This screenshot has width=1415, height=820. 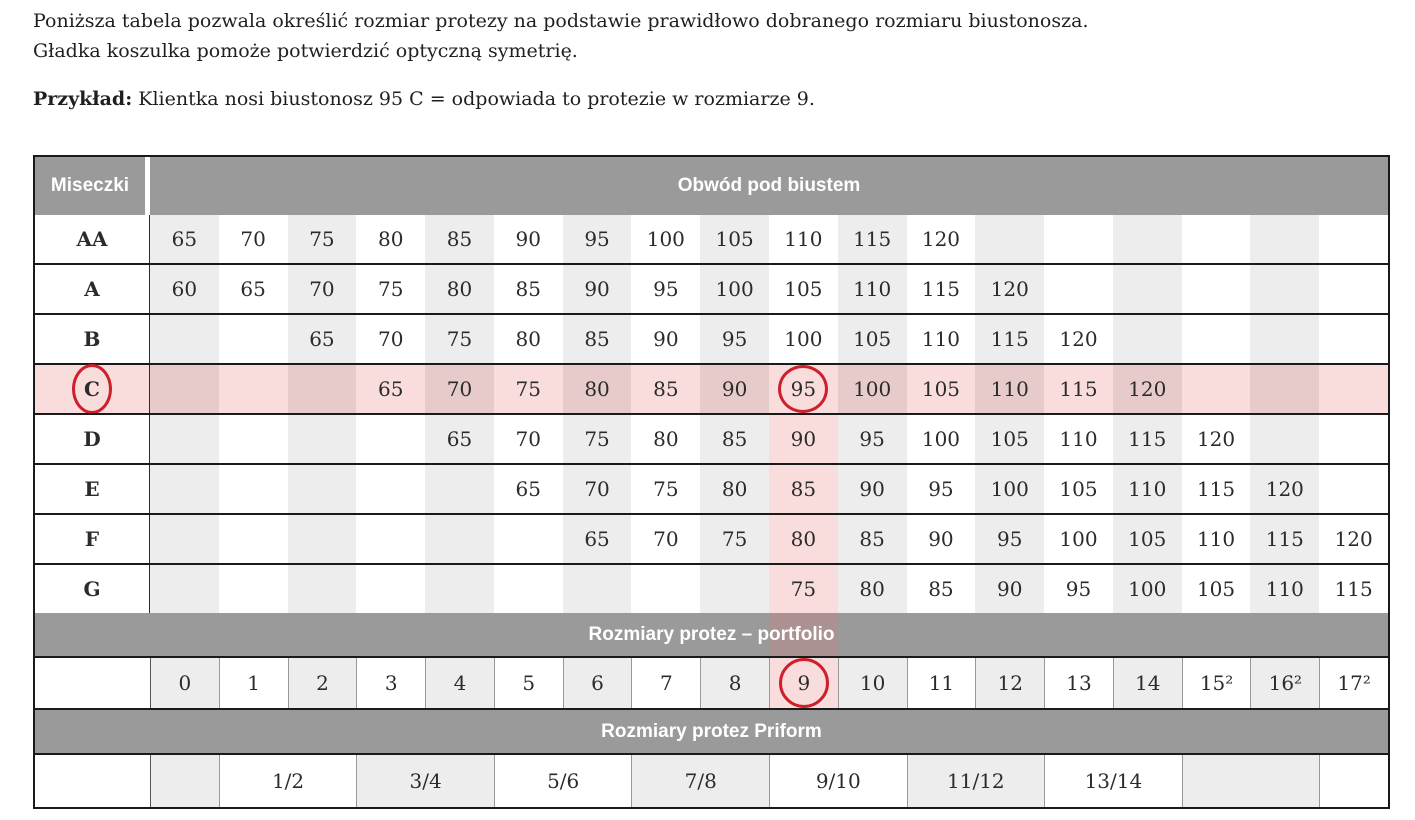 What do you see at coordinates (322, 683) in the screenshot?
I see `prosthesis-size-cell: 2` at bounding box center [322, 683].